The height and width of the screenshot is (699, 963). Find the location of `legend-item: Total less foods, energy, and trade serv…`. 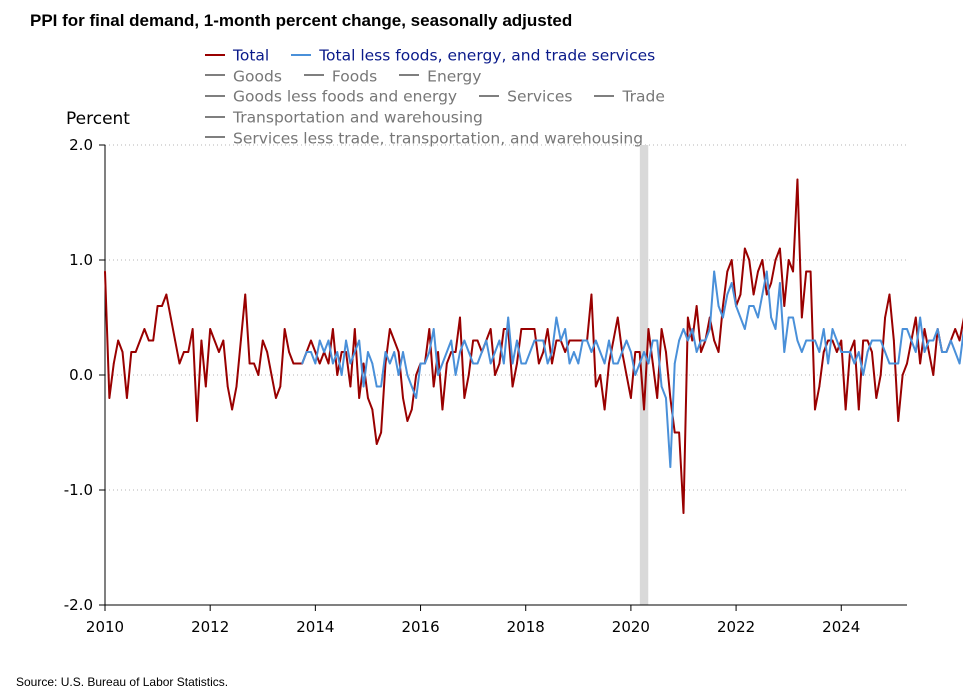

legend-item: Total less foods, energy, and trade serv… is located at coordinates (473, 55).